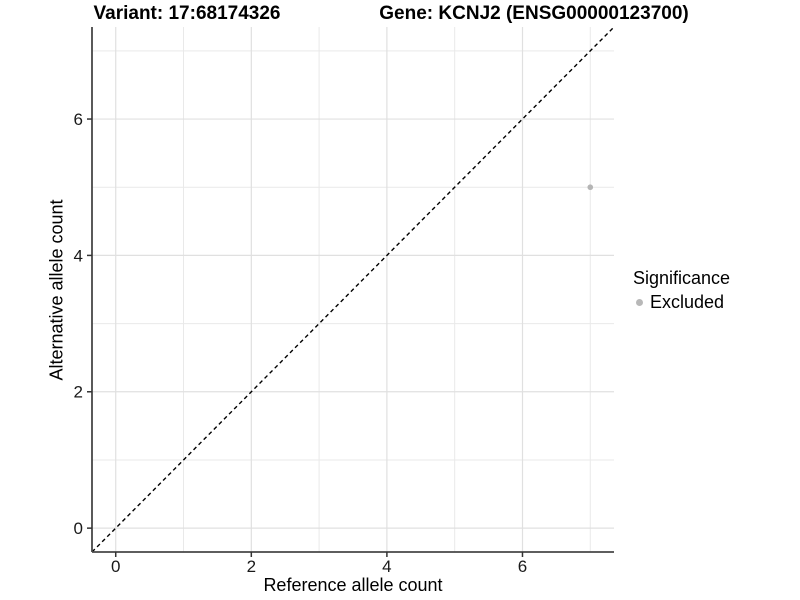  What do you see at coordinates (590, 187) in the screenshot?
I see `data-point` at bounding box center [590, 187].